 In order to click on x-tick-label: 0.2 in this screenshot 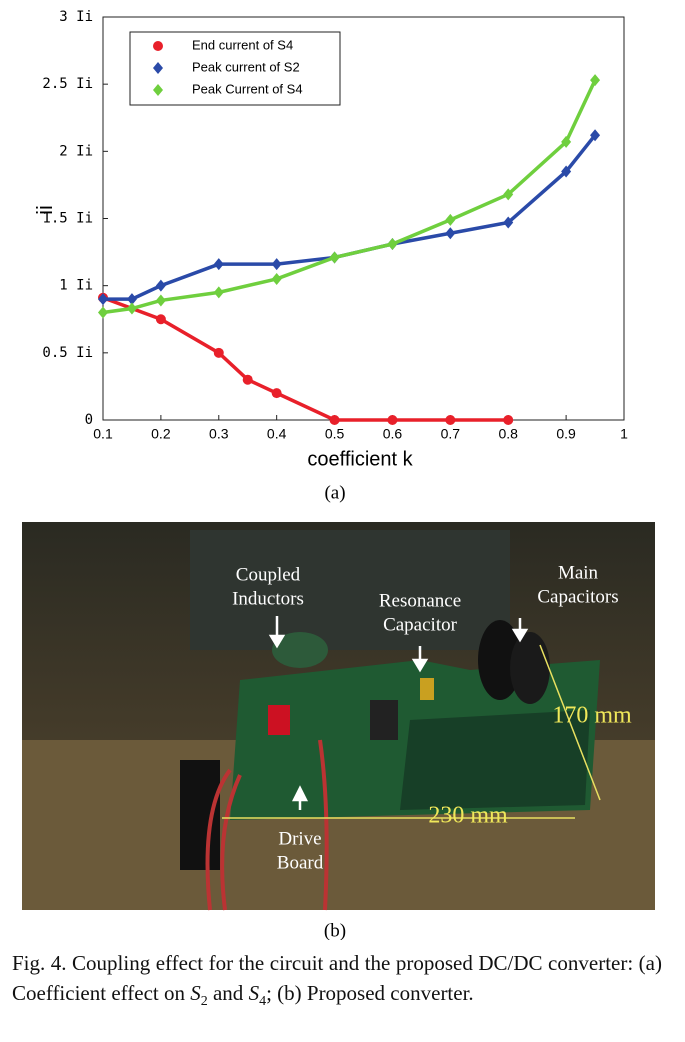, I will do `click(161, 434)`.